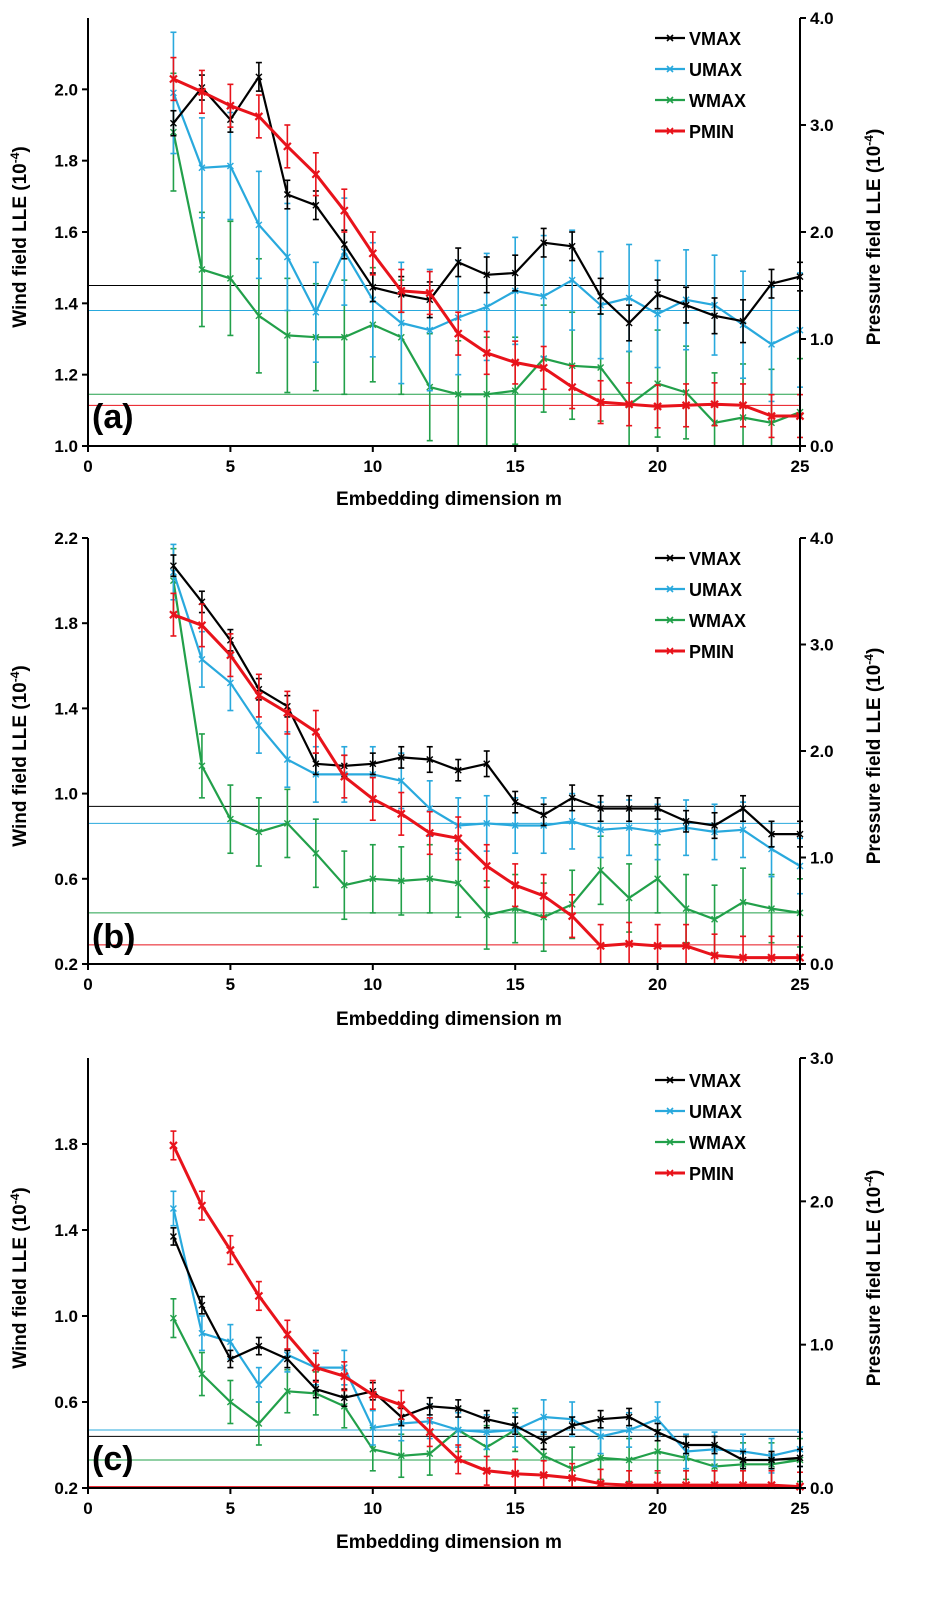  I want to click on legend-marker-wmax, so click(670, 620).